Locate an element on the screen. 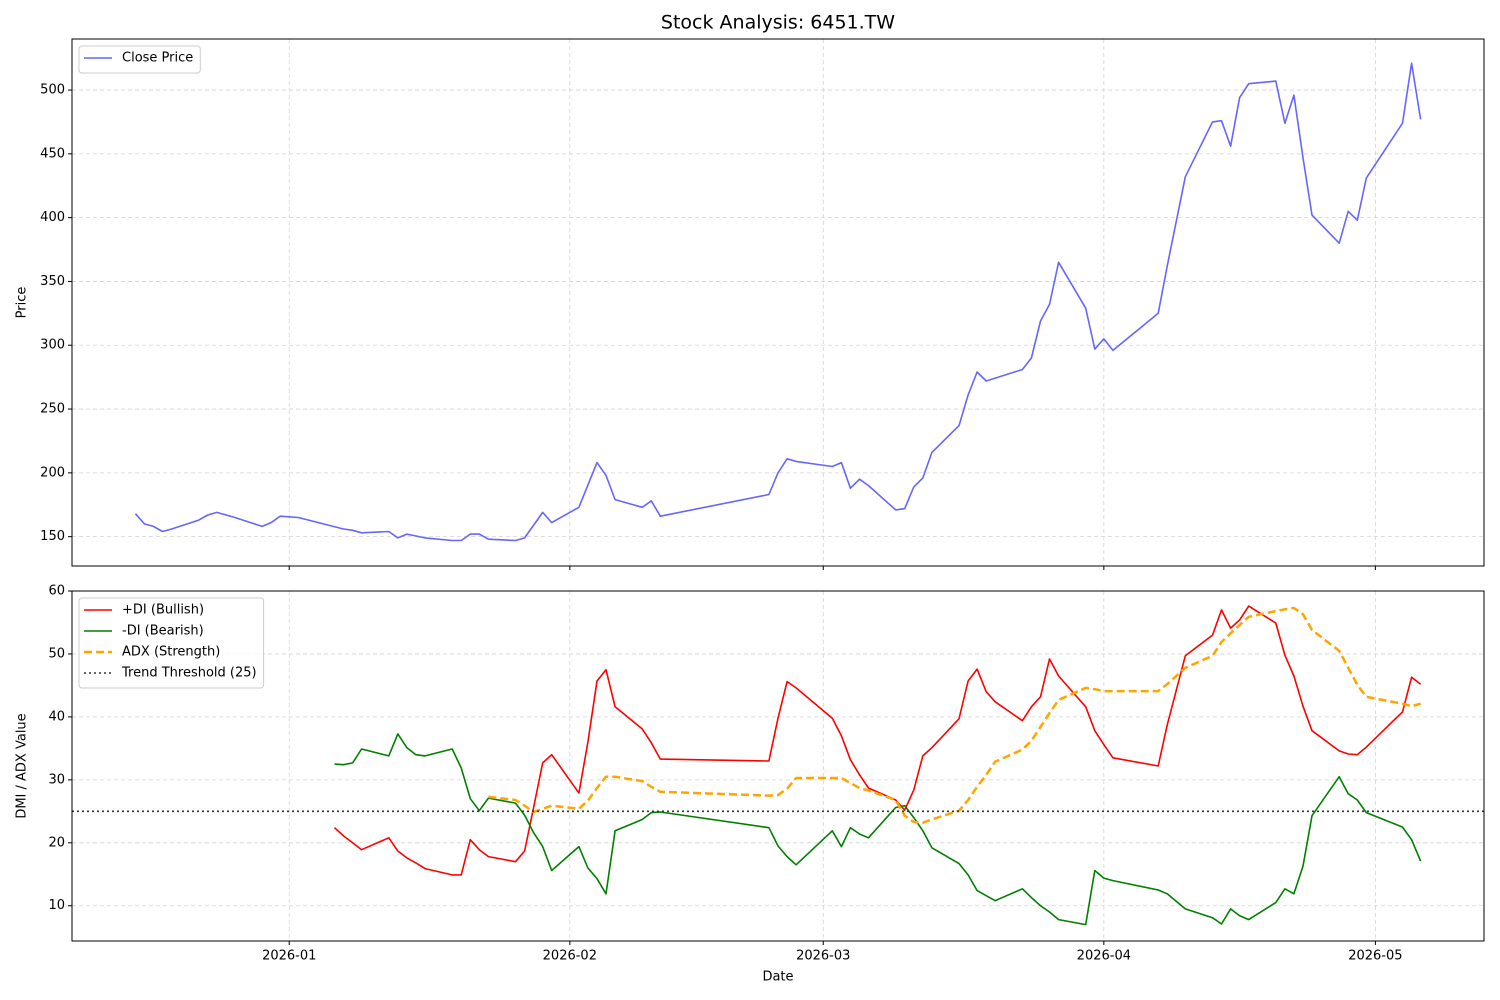 Image resolution: width=1500 pixels, height=1000 pixels. x-axis-label: Date is located at coordinates (777, 977).